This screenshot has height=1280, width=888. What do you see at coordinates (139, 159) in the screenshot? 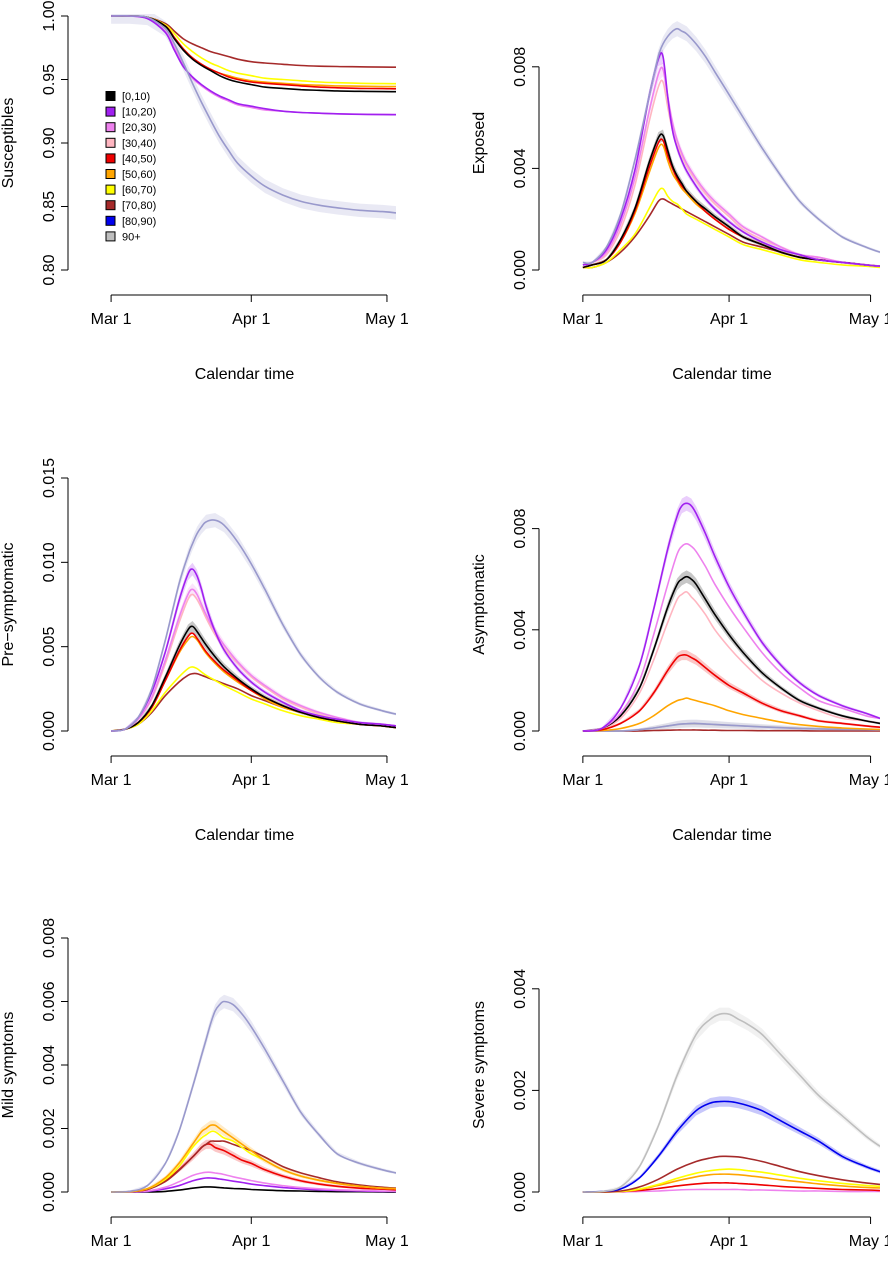
I see `legend-label: [40,50)` at bounding box center [139, 159].